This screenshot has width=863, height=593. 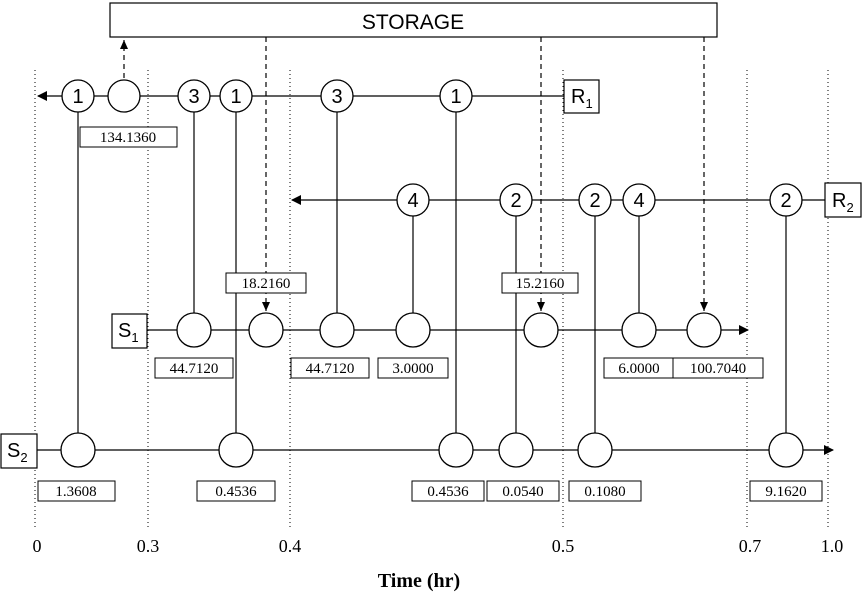 I want to click on svg-text: 0.0540, so click(x=522, y=492).